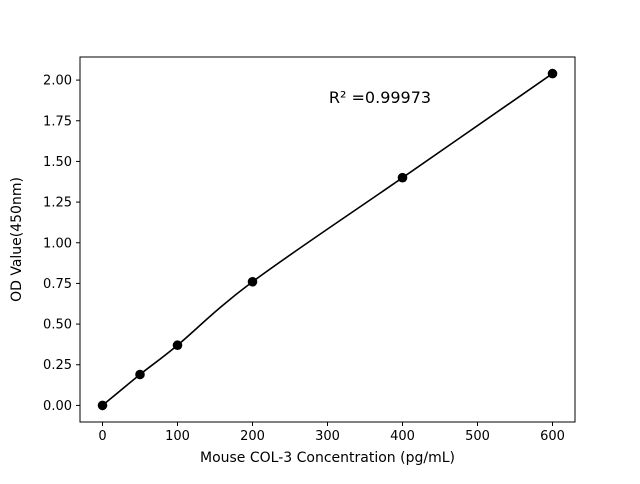 Image resolution: width=640 pixels, height=484 pixels. I want to click on y-tick-label: 0.25, so click(57, 365).